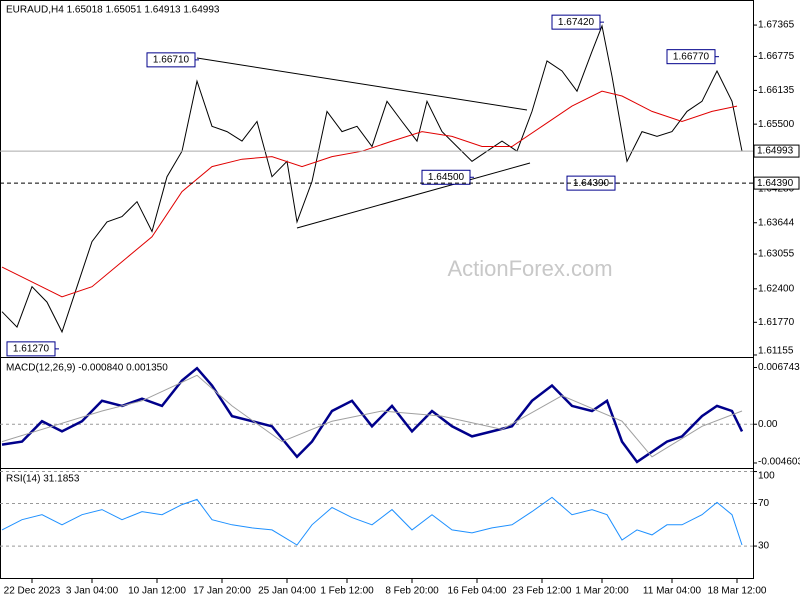 The height and width of the screenshot is (600, 800). Describe the element at coordinates (43, 479) in the screenshot. I see `rsi-title: RSI(14) 31.1853` at that location.